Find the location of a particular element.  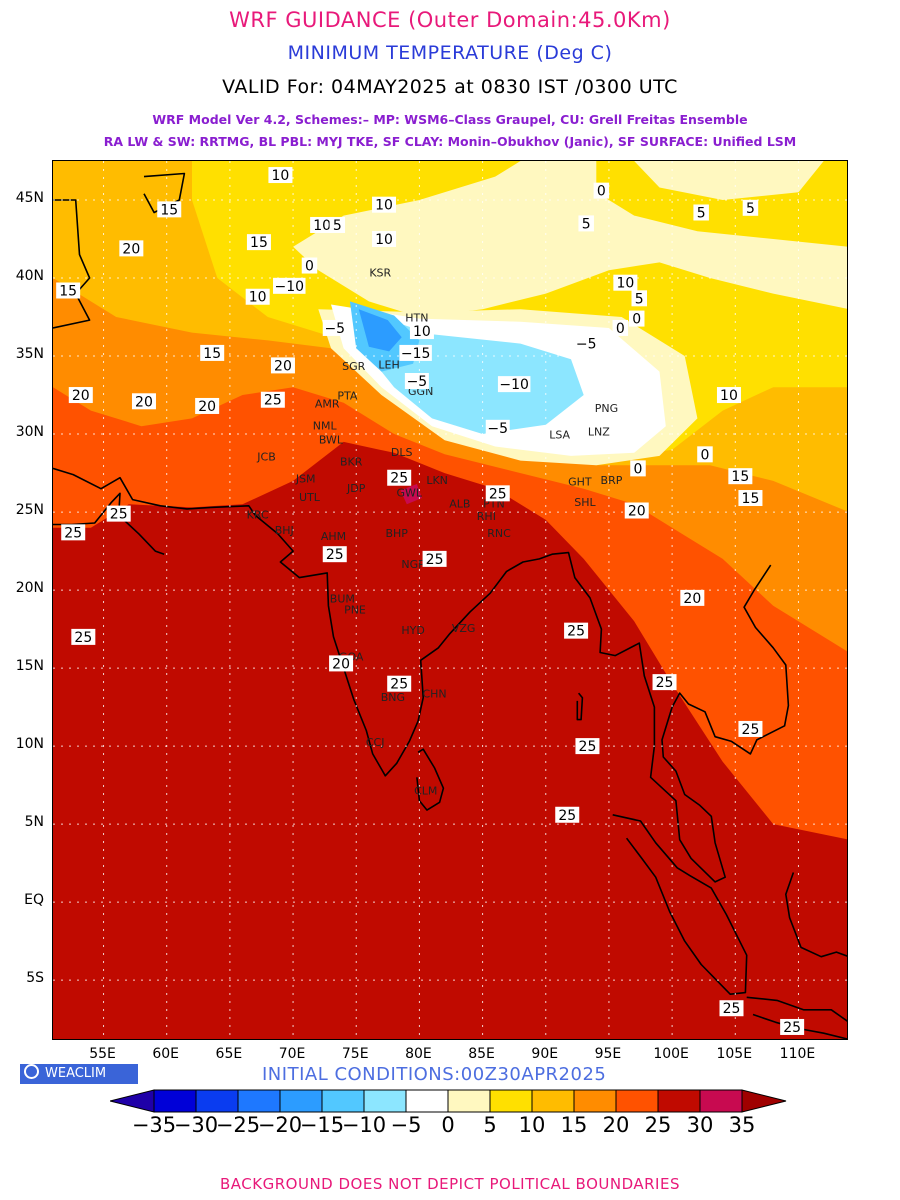

latitude-tick-label: 5S is located at coordinates (35, 978).